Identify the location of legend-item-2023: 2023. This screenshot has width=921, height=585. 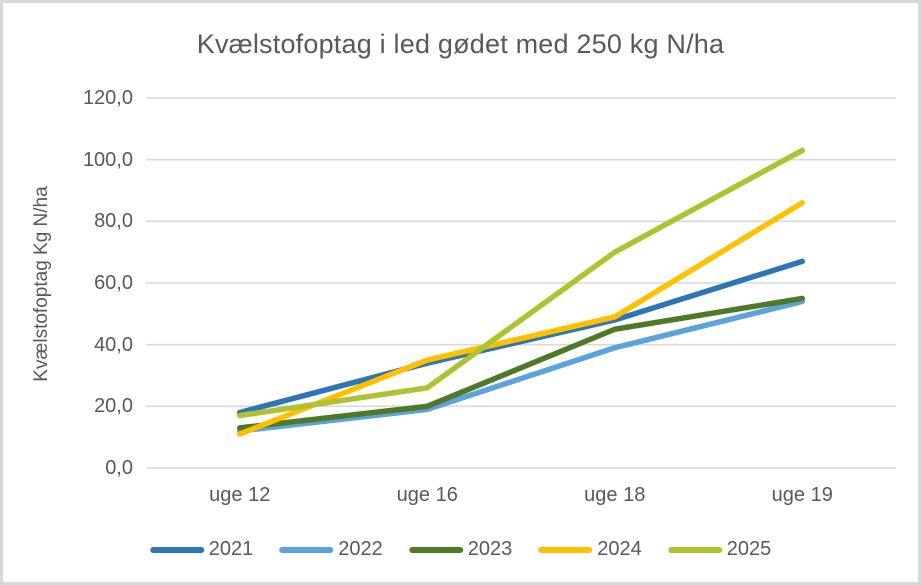
(460, 549).